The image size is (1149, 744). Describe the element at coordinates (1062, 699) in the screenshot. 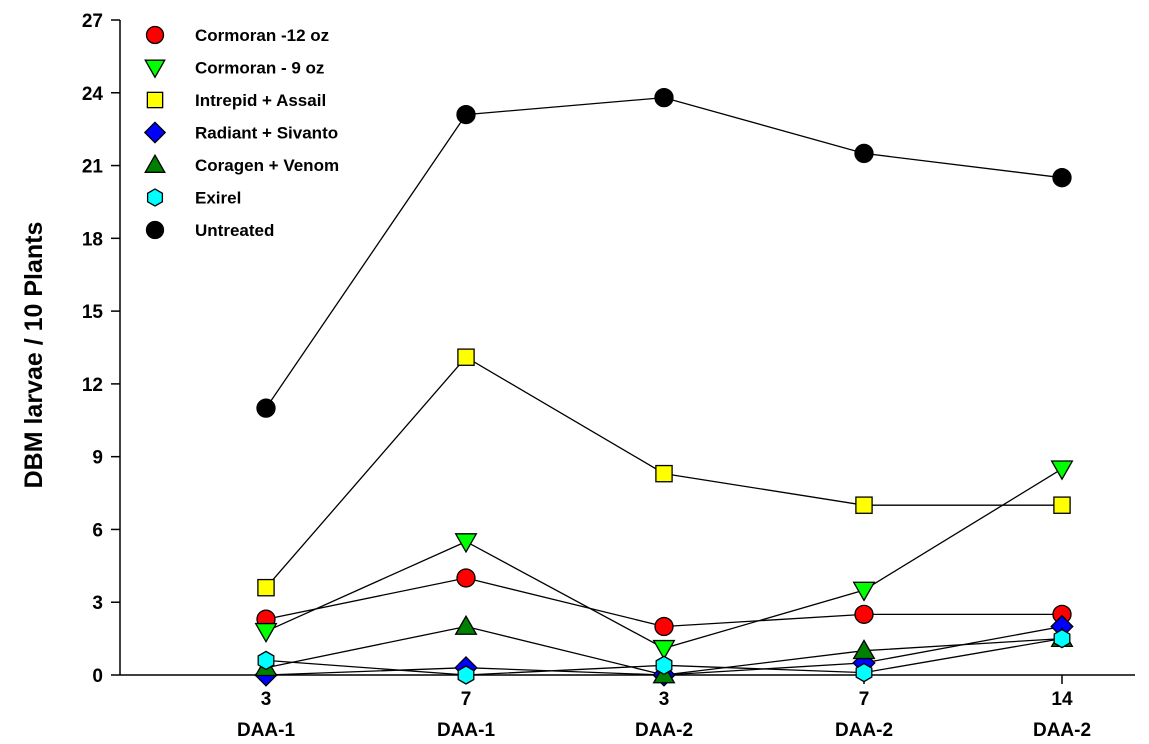

I see `x-tick-label-top: 14` at that location.